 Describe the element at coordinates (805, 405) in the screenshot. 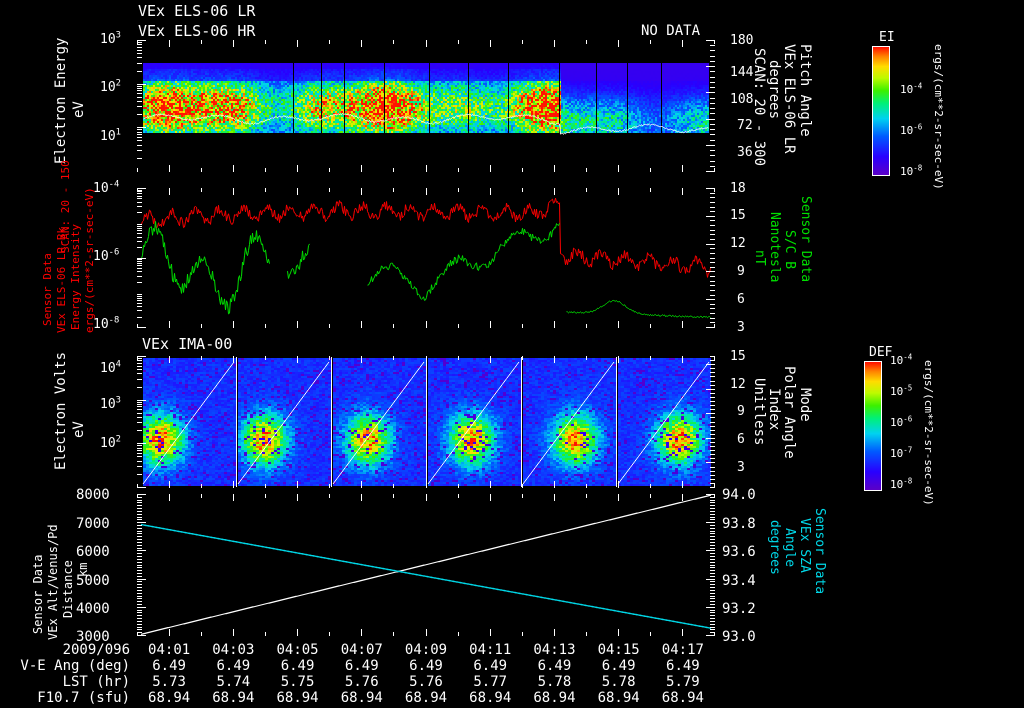

I see `panel3-right-axis-label: Mode` at that location.